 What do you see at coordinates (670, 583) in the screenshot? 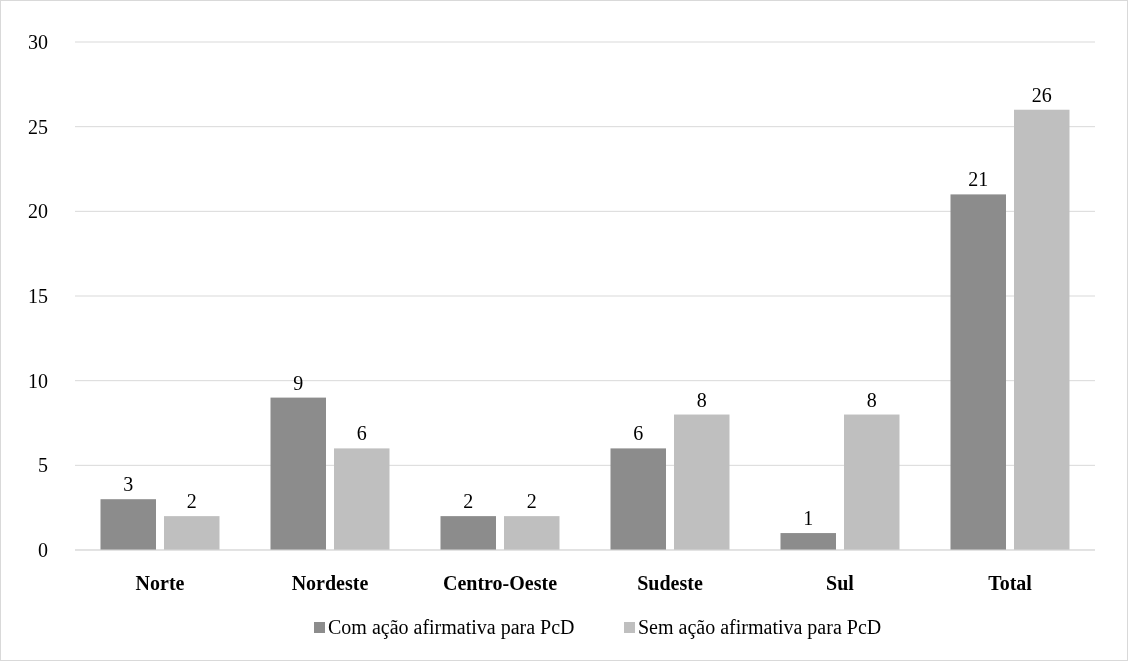
I see `x-tick-label: Sudeste` at bounding box center [670, 583].